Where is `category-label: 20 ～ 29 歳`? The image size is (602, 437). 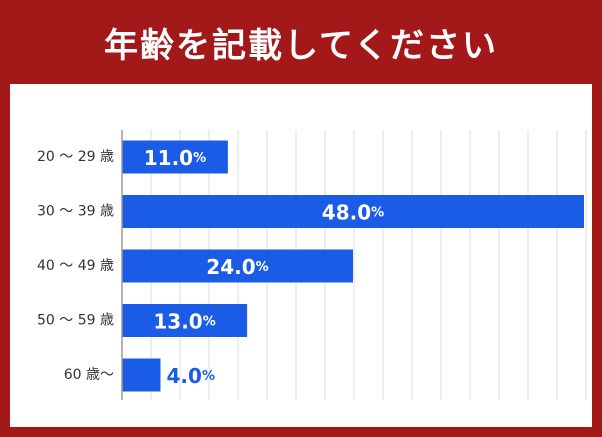 category-label: 20 ～ 29 歳 is located at coordinates (75, 157).